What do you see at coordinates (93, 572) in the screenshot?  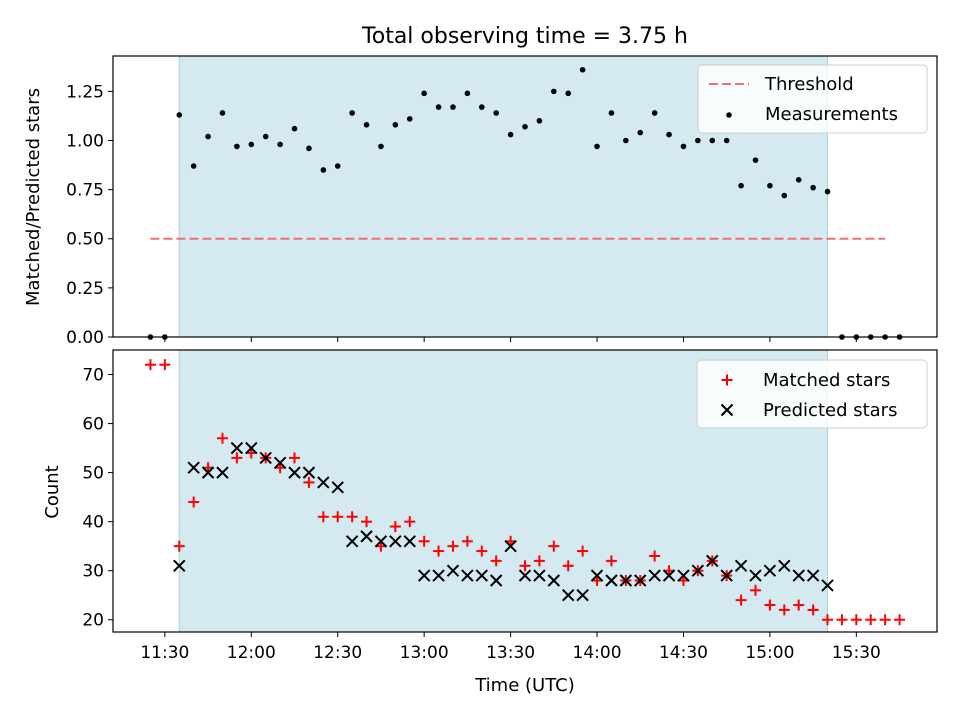 I see `y-tick-label-bottom: 30` at bounding box center [93, 572].